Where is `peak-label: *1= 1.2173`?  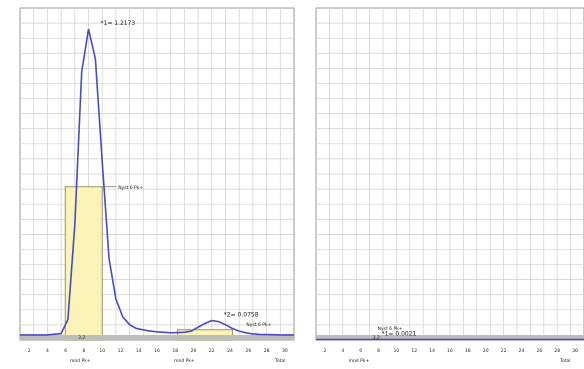
peak-label: *1= 1.2173 is located at coordinates (118, 23).